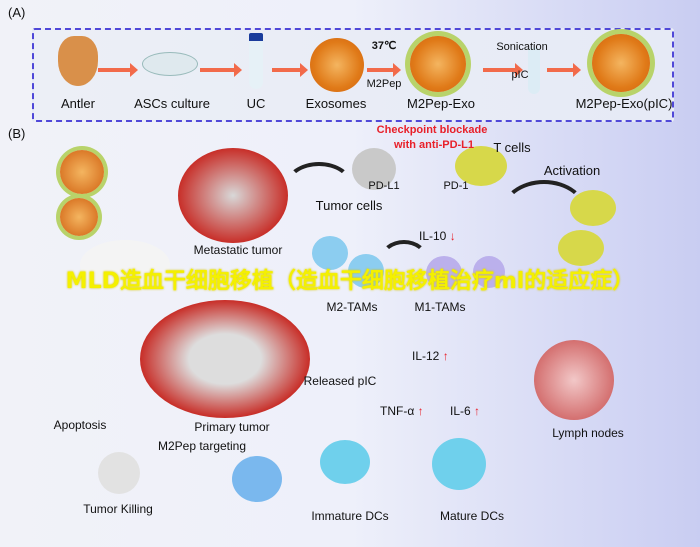  I want to click on il-6-label: IL-6 ↑, so click(465, 411).